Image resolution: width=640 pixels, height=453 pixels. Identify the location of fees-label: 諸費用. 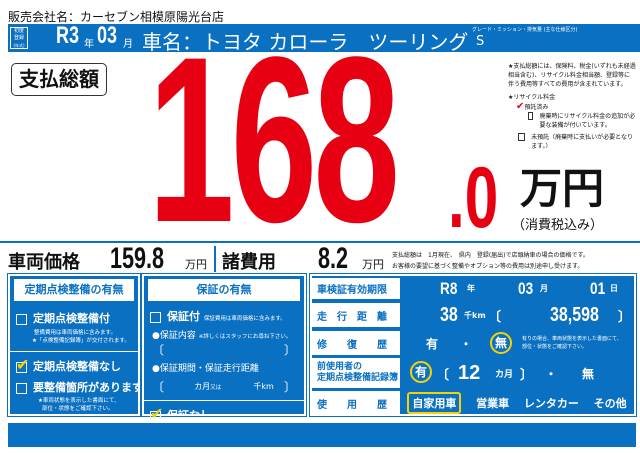
(249, 262).